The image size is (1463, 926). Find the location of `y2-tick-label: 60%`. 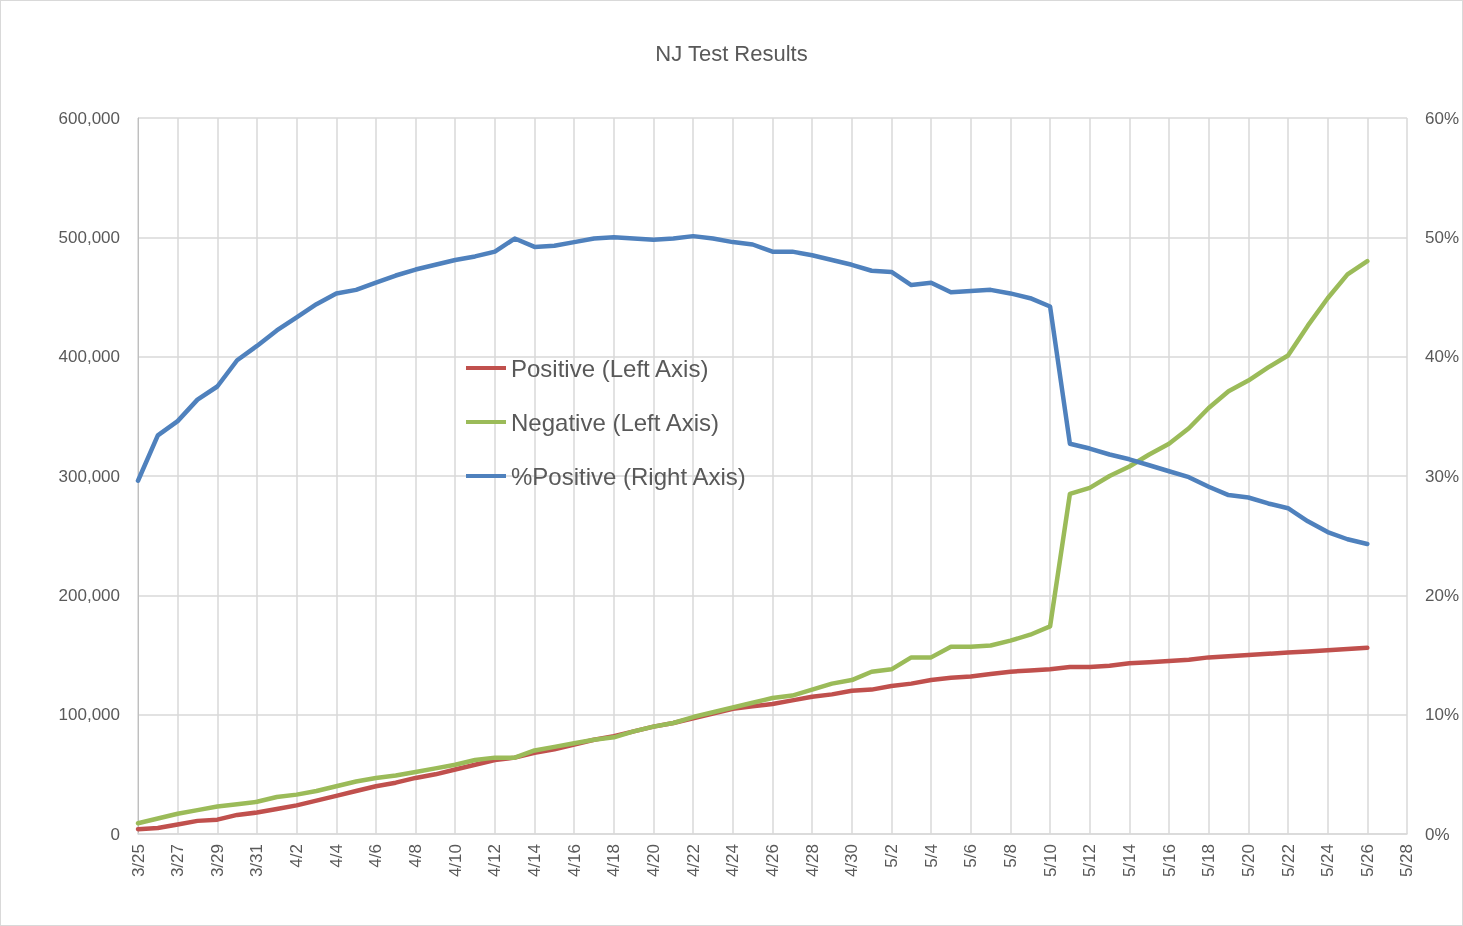

y2-tick-label: 60% is located at coordinates (1442, 118).